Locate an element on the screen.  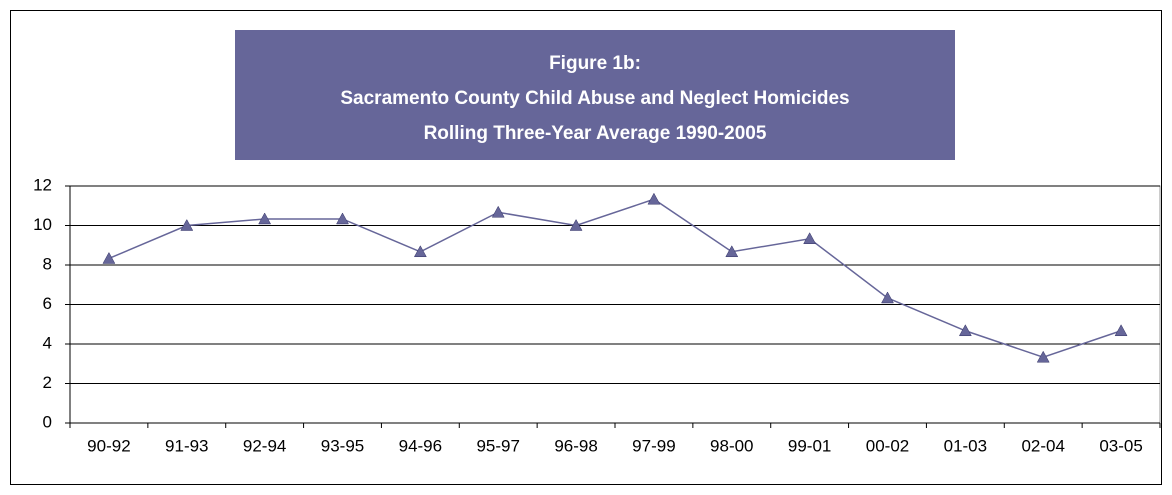
x-tick-label: 97-99 is located at coordinates (653, 445).